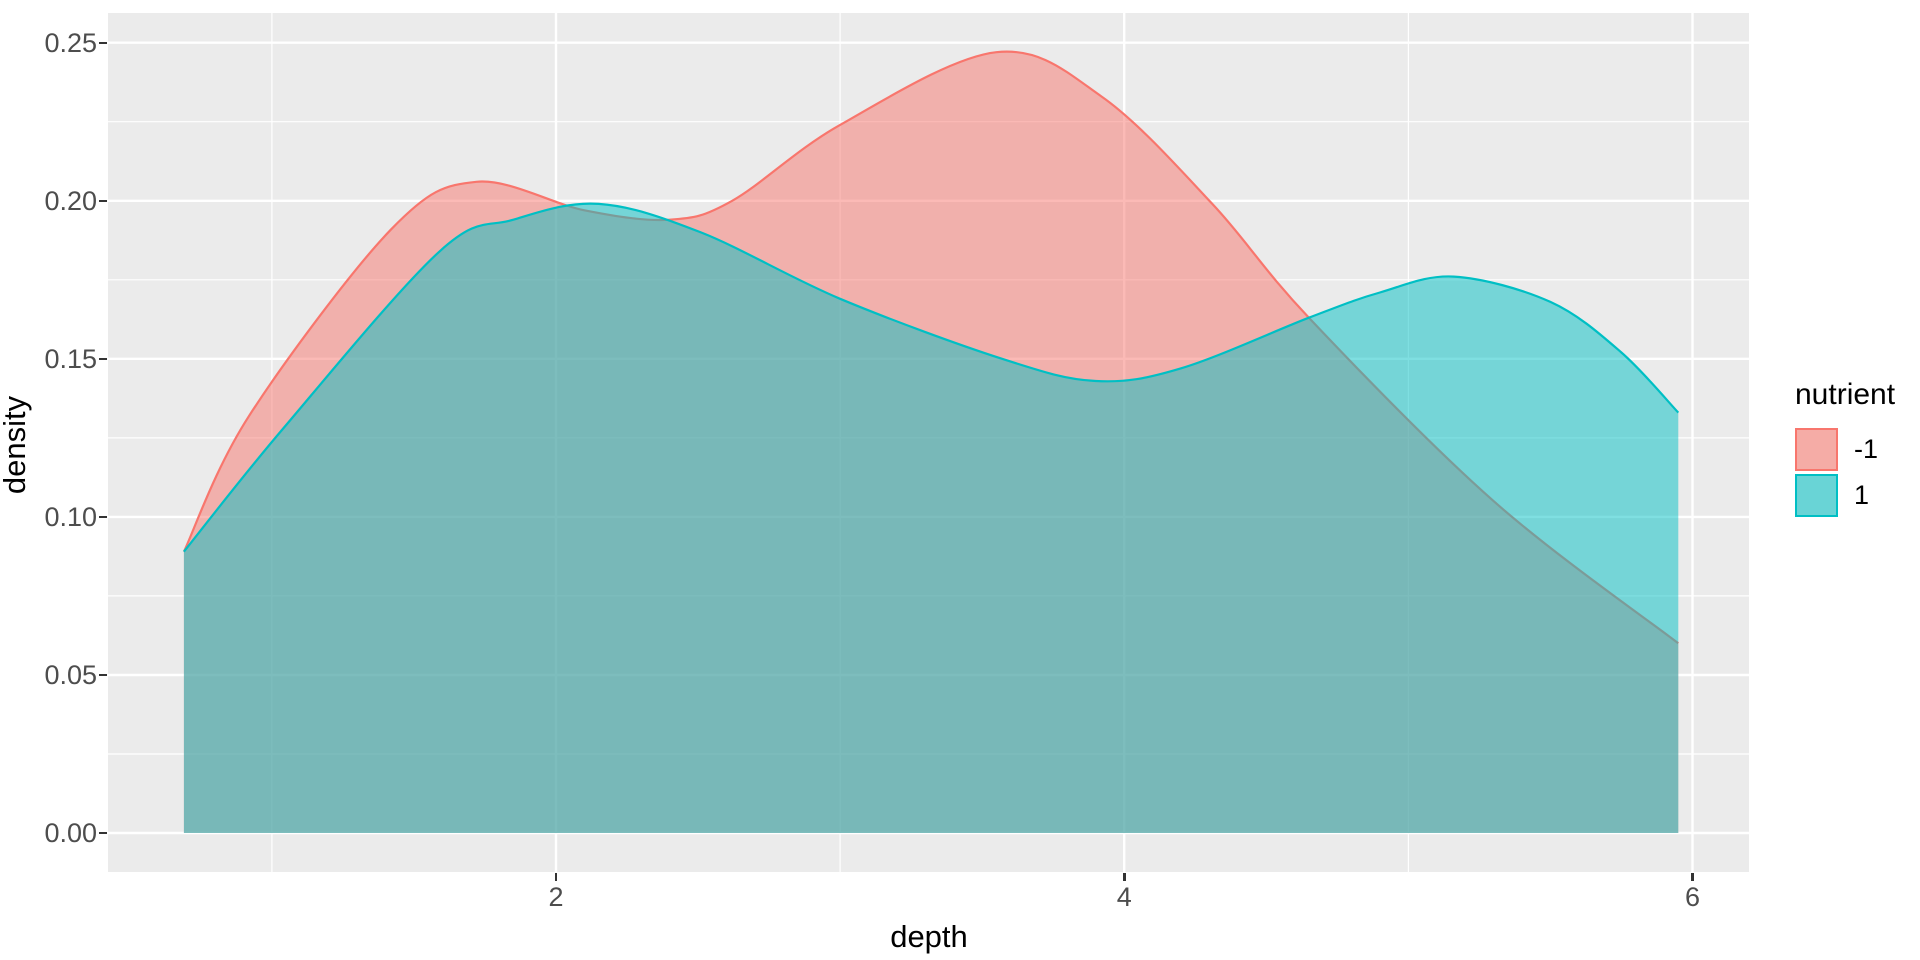  Describe the element at coordinates (1692, 897) in the screenshot. I see `x-tick-label: 6` at that location.